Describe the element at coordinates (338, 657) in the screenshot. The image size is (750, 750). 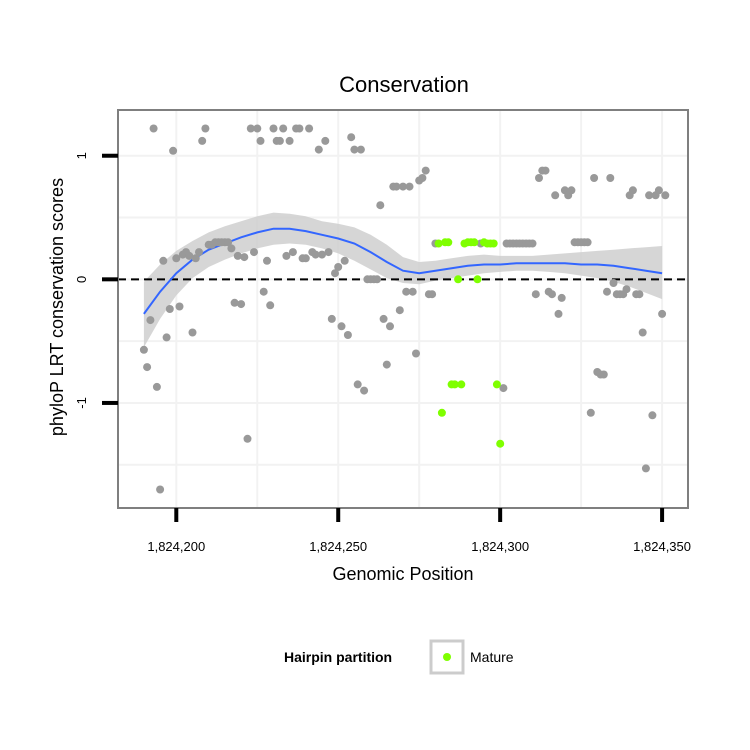
I see `legend-title: Hairpin partition` at that location.